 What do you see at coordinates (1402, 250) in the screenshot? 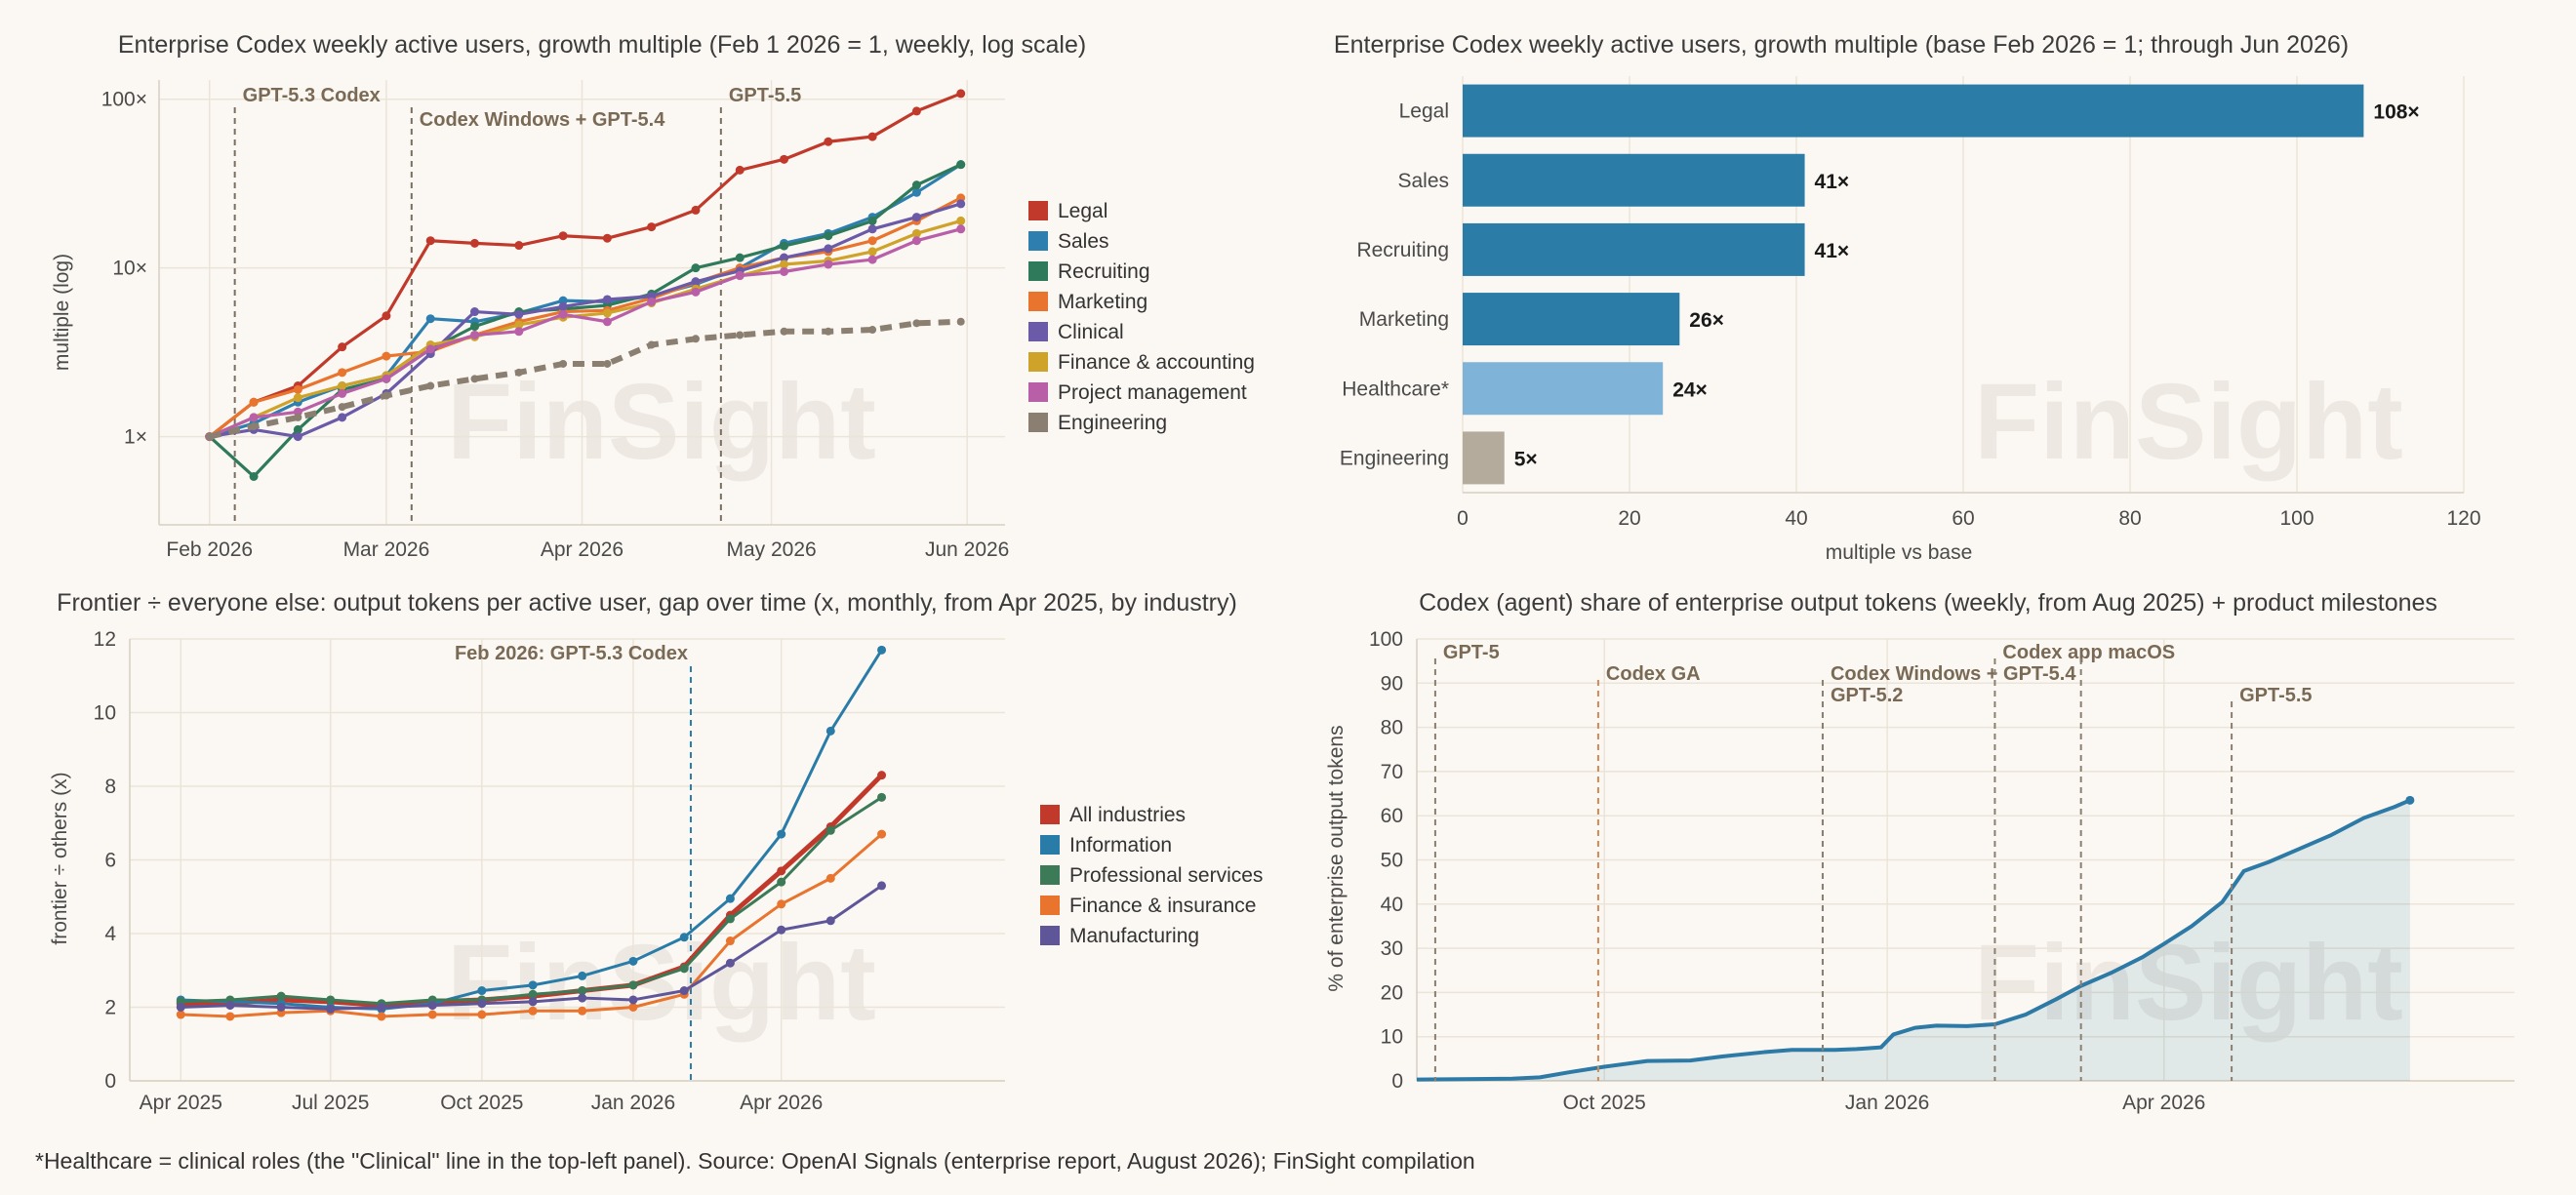
I see `bars-category-label: Recruiting` at bounding box center [1402, 250].